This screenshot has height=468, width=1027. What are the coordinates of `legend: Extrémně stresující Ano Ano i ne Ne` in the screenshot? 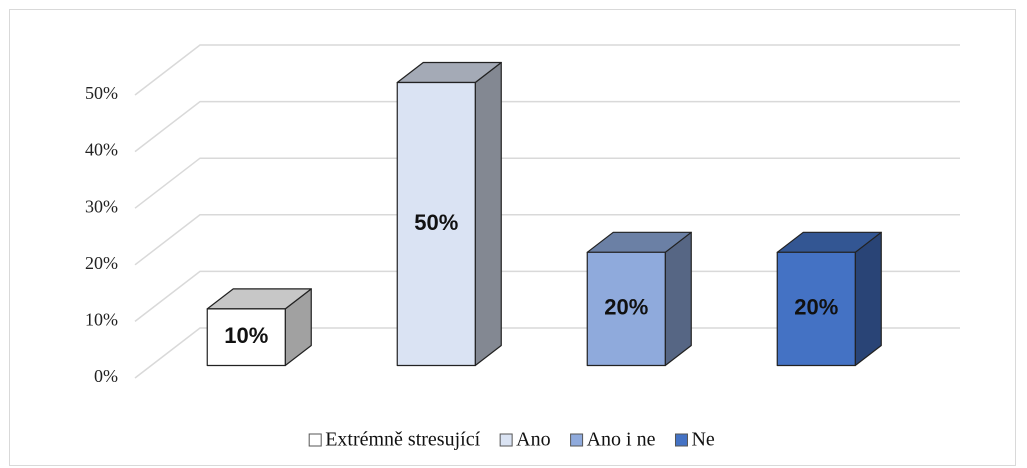 It's located at (511, 440).